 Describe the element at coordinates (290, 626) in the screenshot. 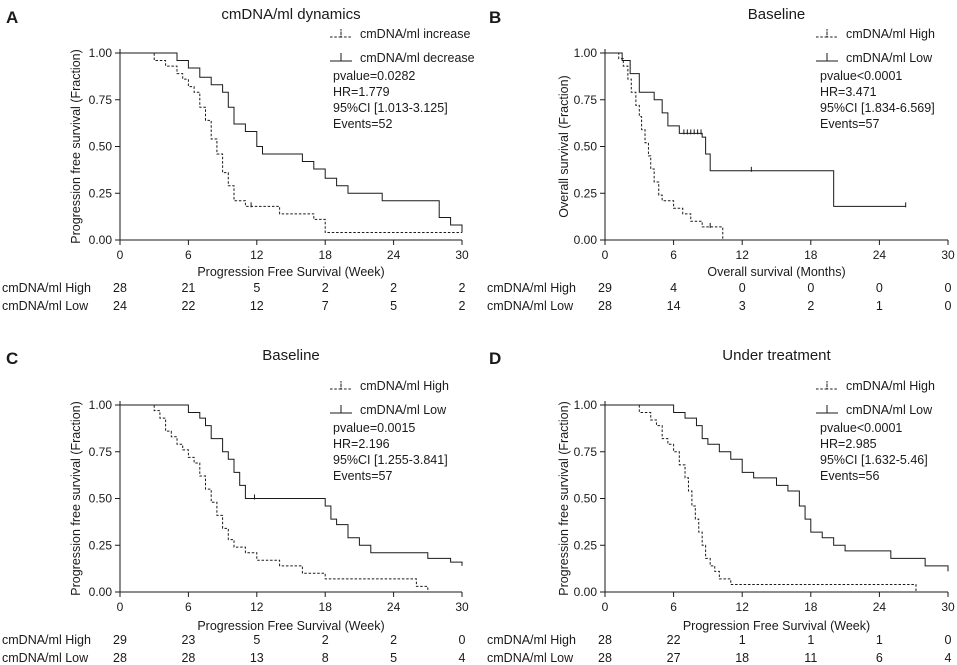

I see `x-axis-label: Progression Free Survival (Week)` at that location.